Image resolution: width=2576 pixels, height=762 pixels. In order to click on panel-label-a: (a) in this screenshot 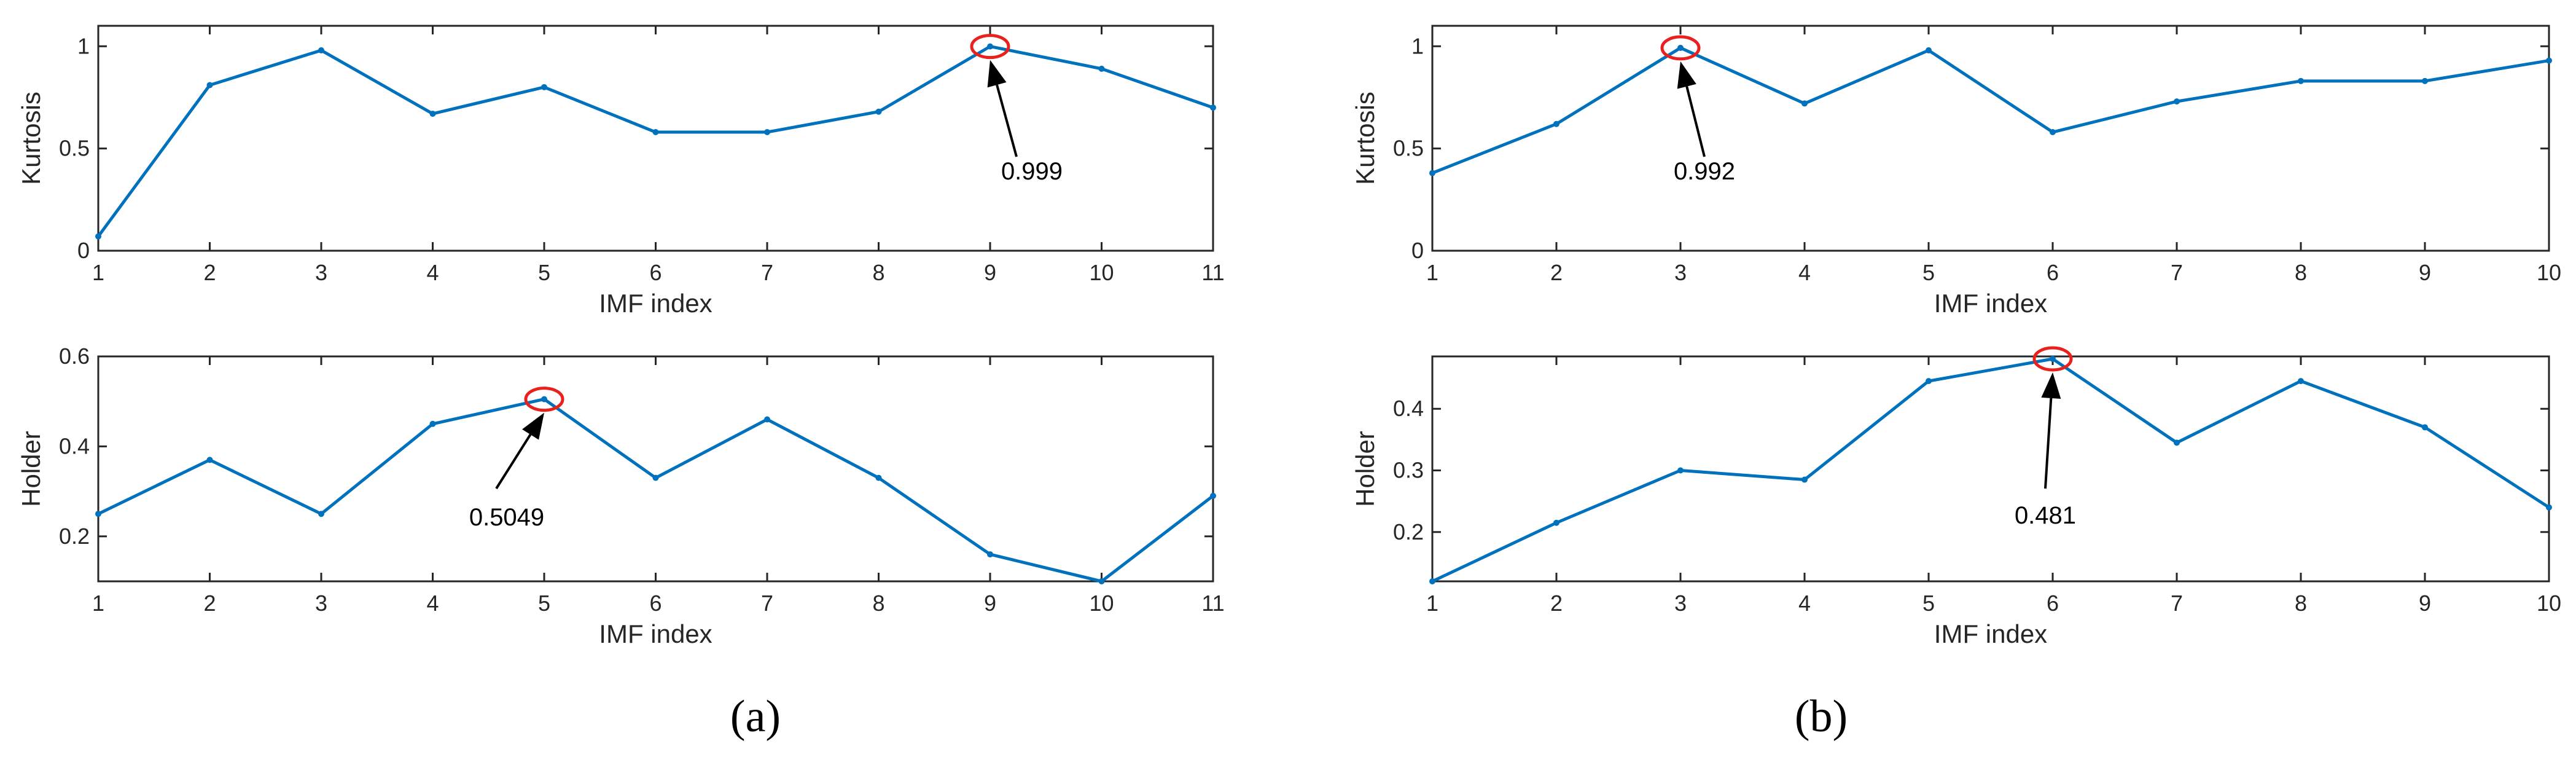, I will do `click(755, 716)`.